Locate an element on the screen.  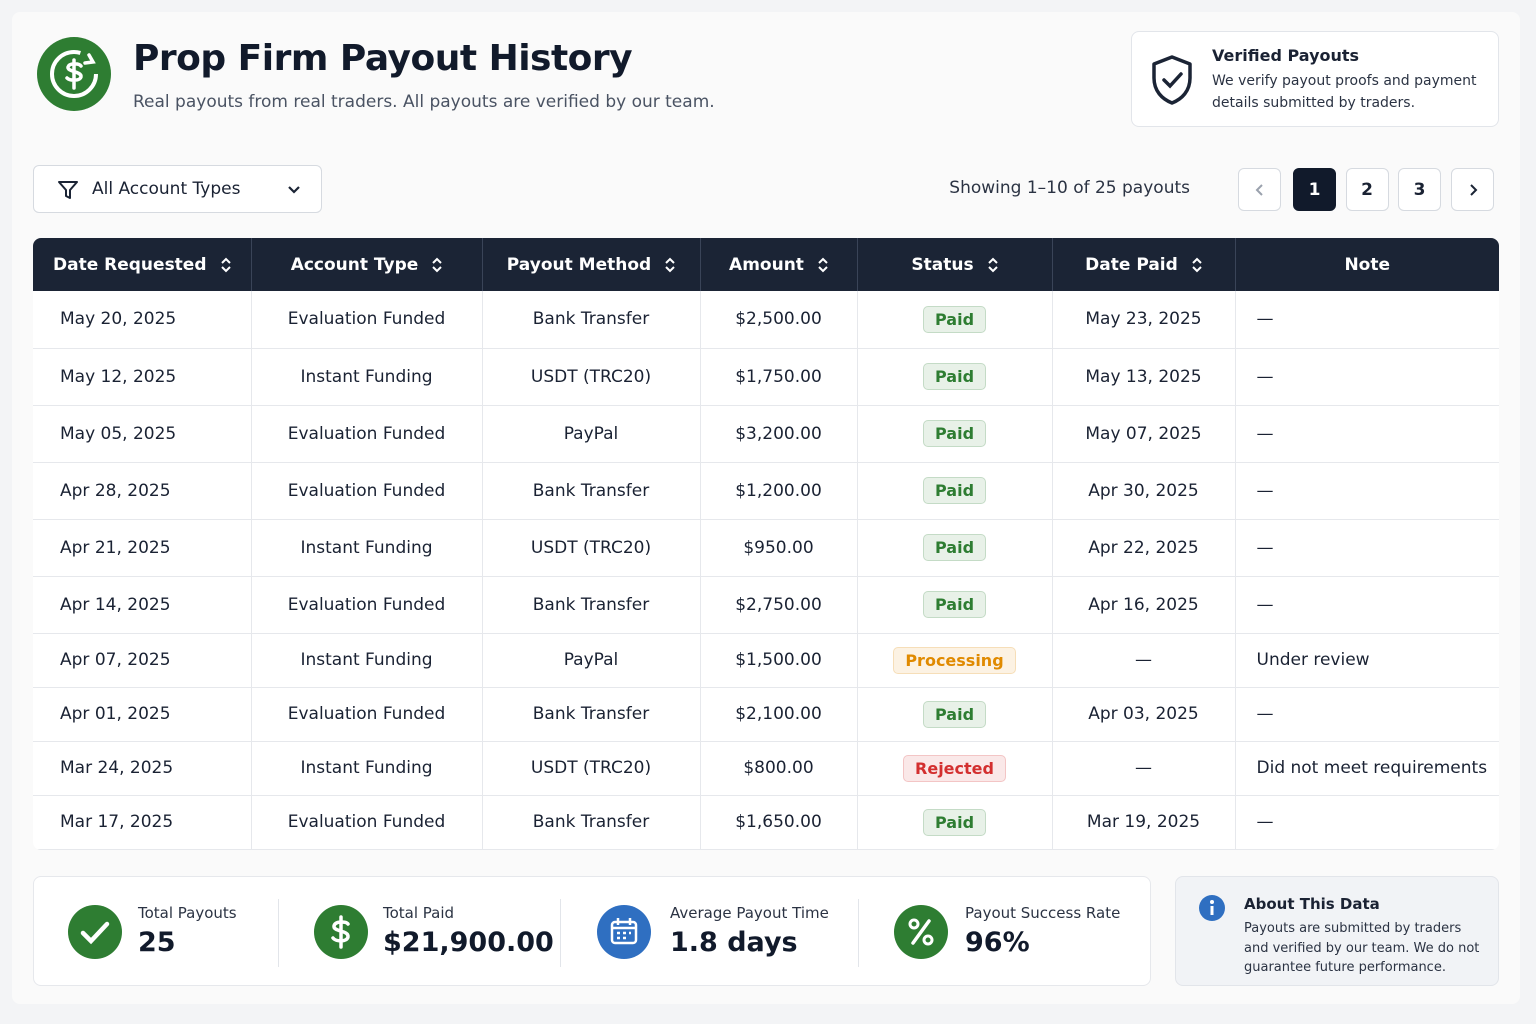
table-cell: May 07, 2025 is located at coordinates (1144, 434).